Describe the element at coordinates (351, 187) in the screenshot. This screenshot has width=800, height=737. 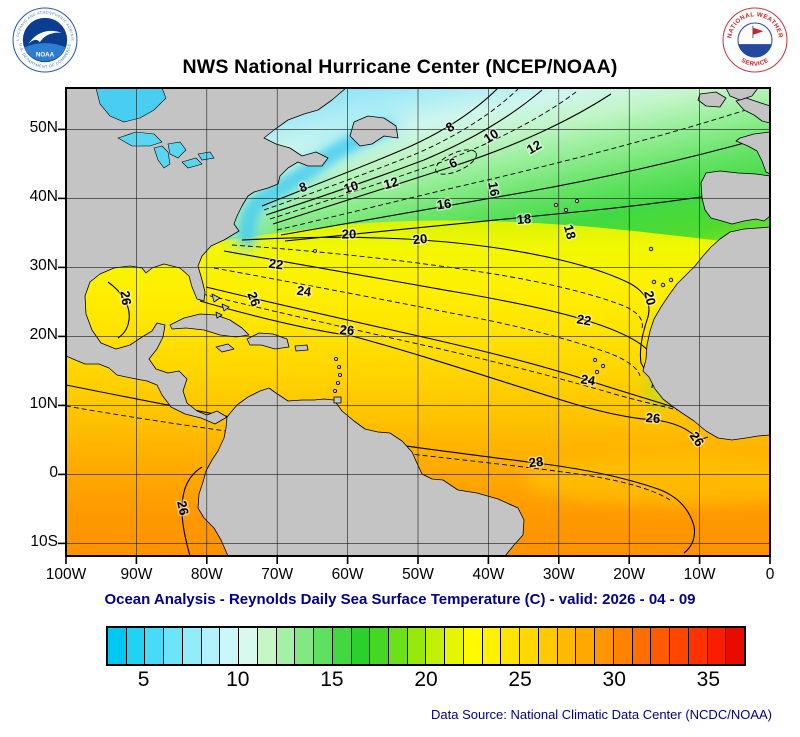
I see `contour-label: 10` at that location.